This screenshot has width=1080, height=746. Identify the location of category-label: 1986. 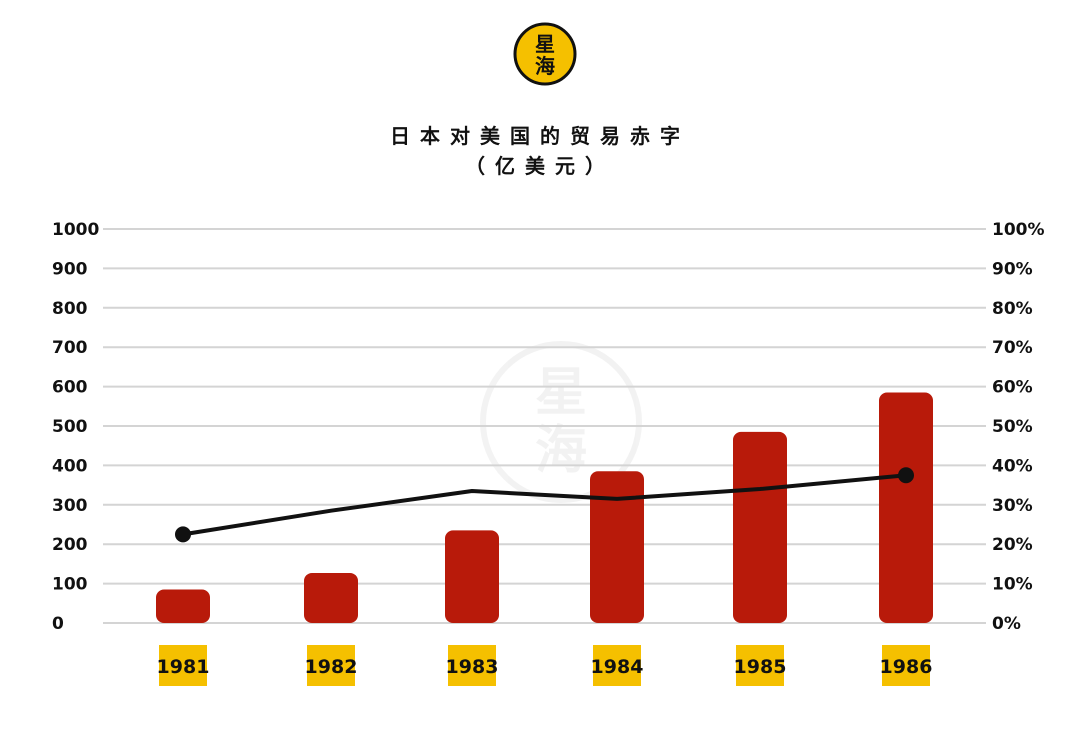
(906, 667).